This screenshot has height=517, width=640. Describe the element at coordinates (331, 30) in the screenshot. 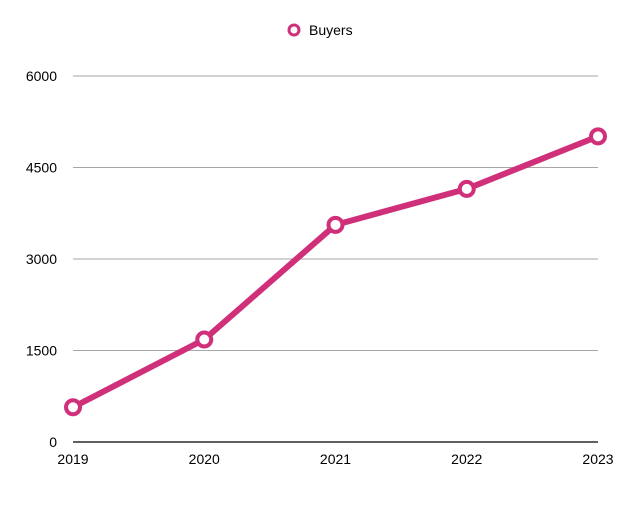

I see `legend-label-buyers: Buyers` at that location.